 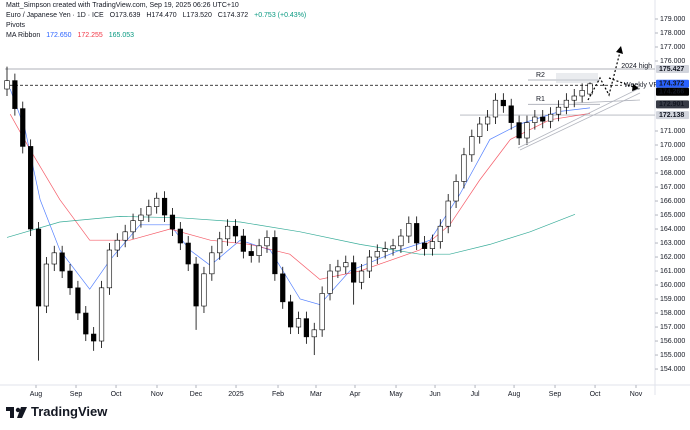 What do you see at coordinates (636, 66) in the screenshot?
I see `level-label: 2024 high` at bounding box center [636, 66].